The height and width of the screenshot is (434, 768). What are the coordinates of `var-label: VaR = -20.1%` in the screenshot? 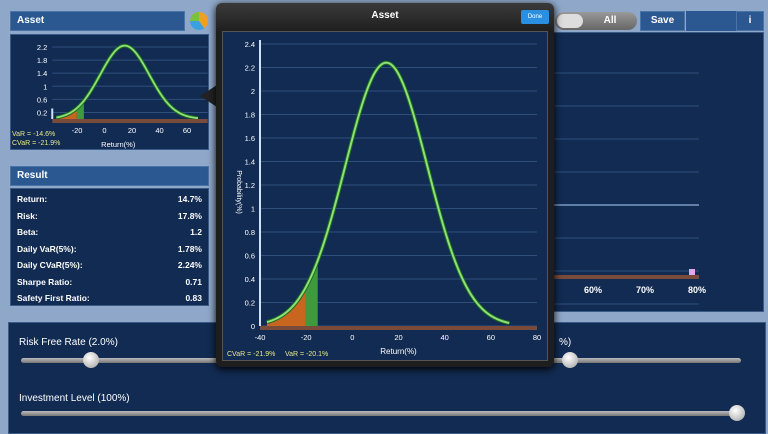 It's located at (306, 354).